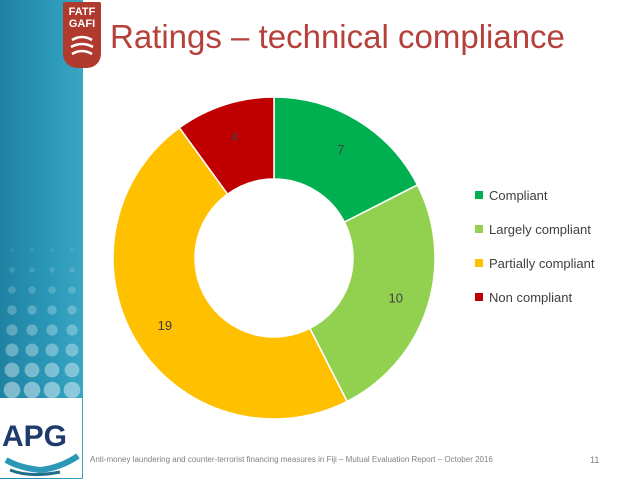 The image size is (638, 479). Describe the element at coordinates (42, 323) in the screenshot. I see `dot-pattern` at that location.